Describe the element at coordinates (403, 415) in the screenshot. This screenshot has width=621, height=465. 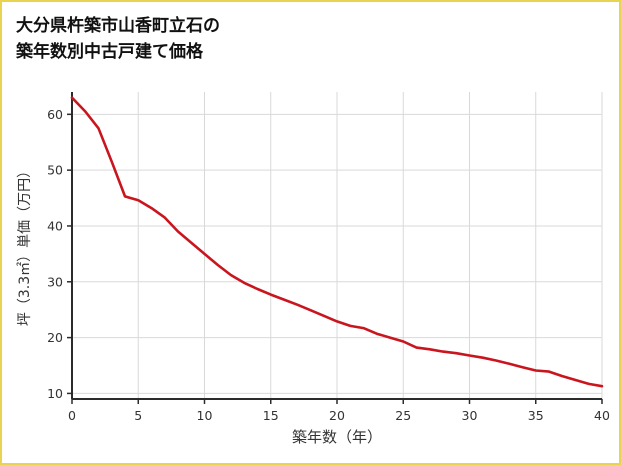
I see `x-tick-label: 25` at that location.